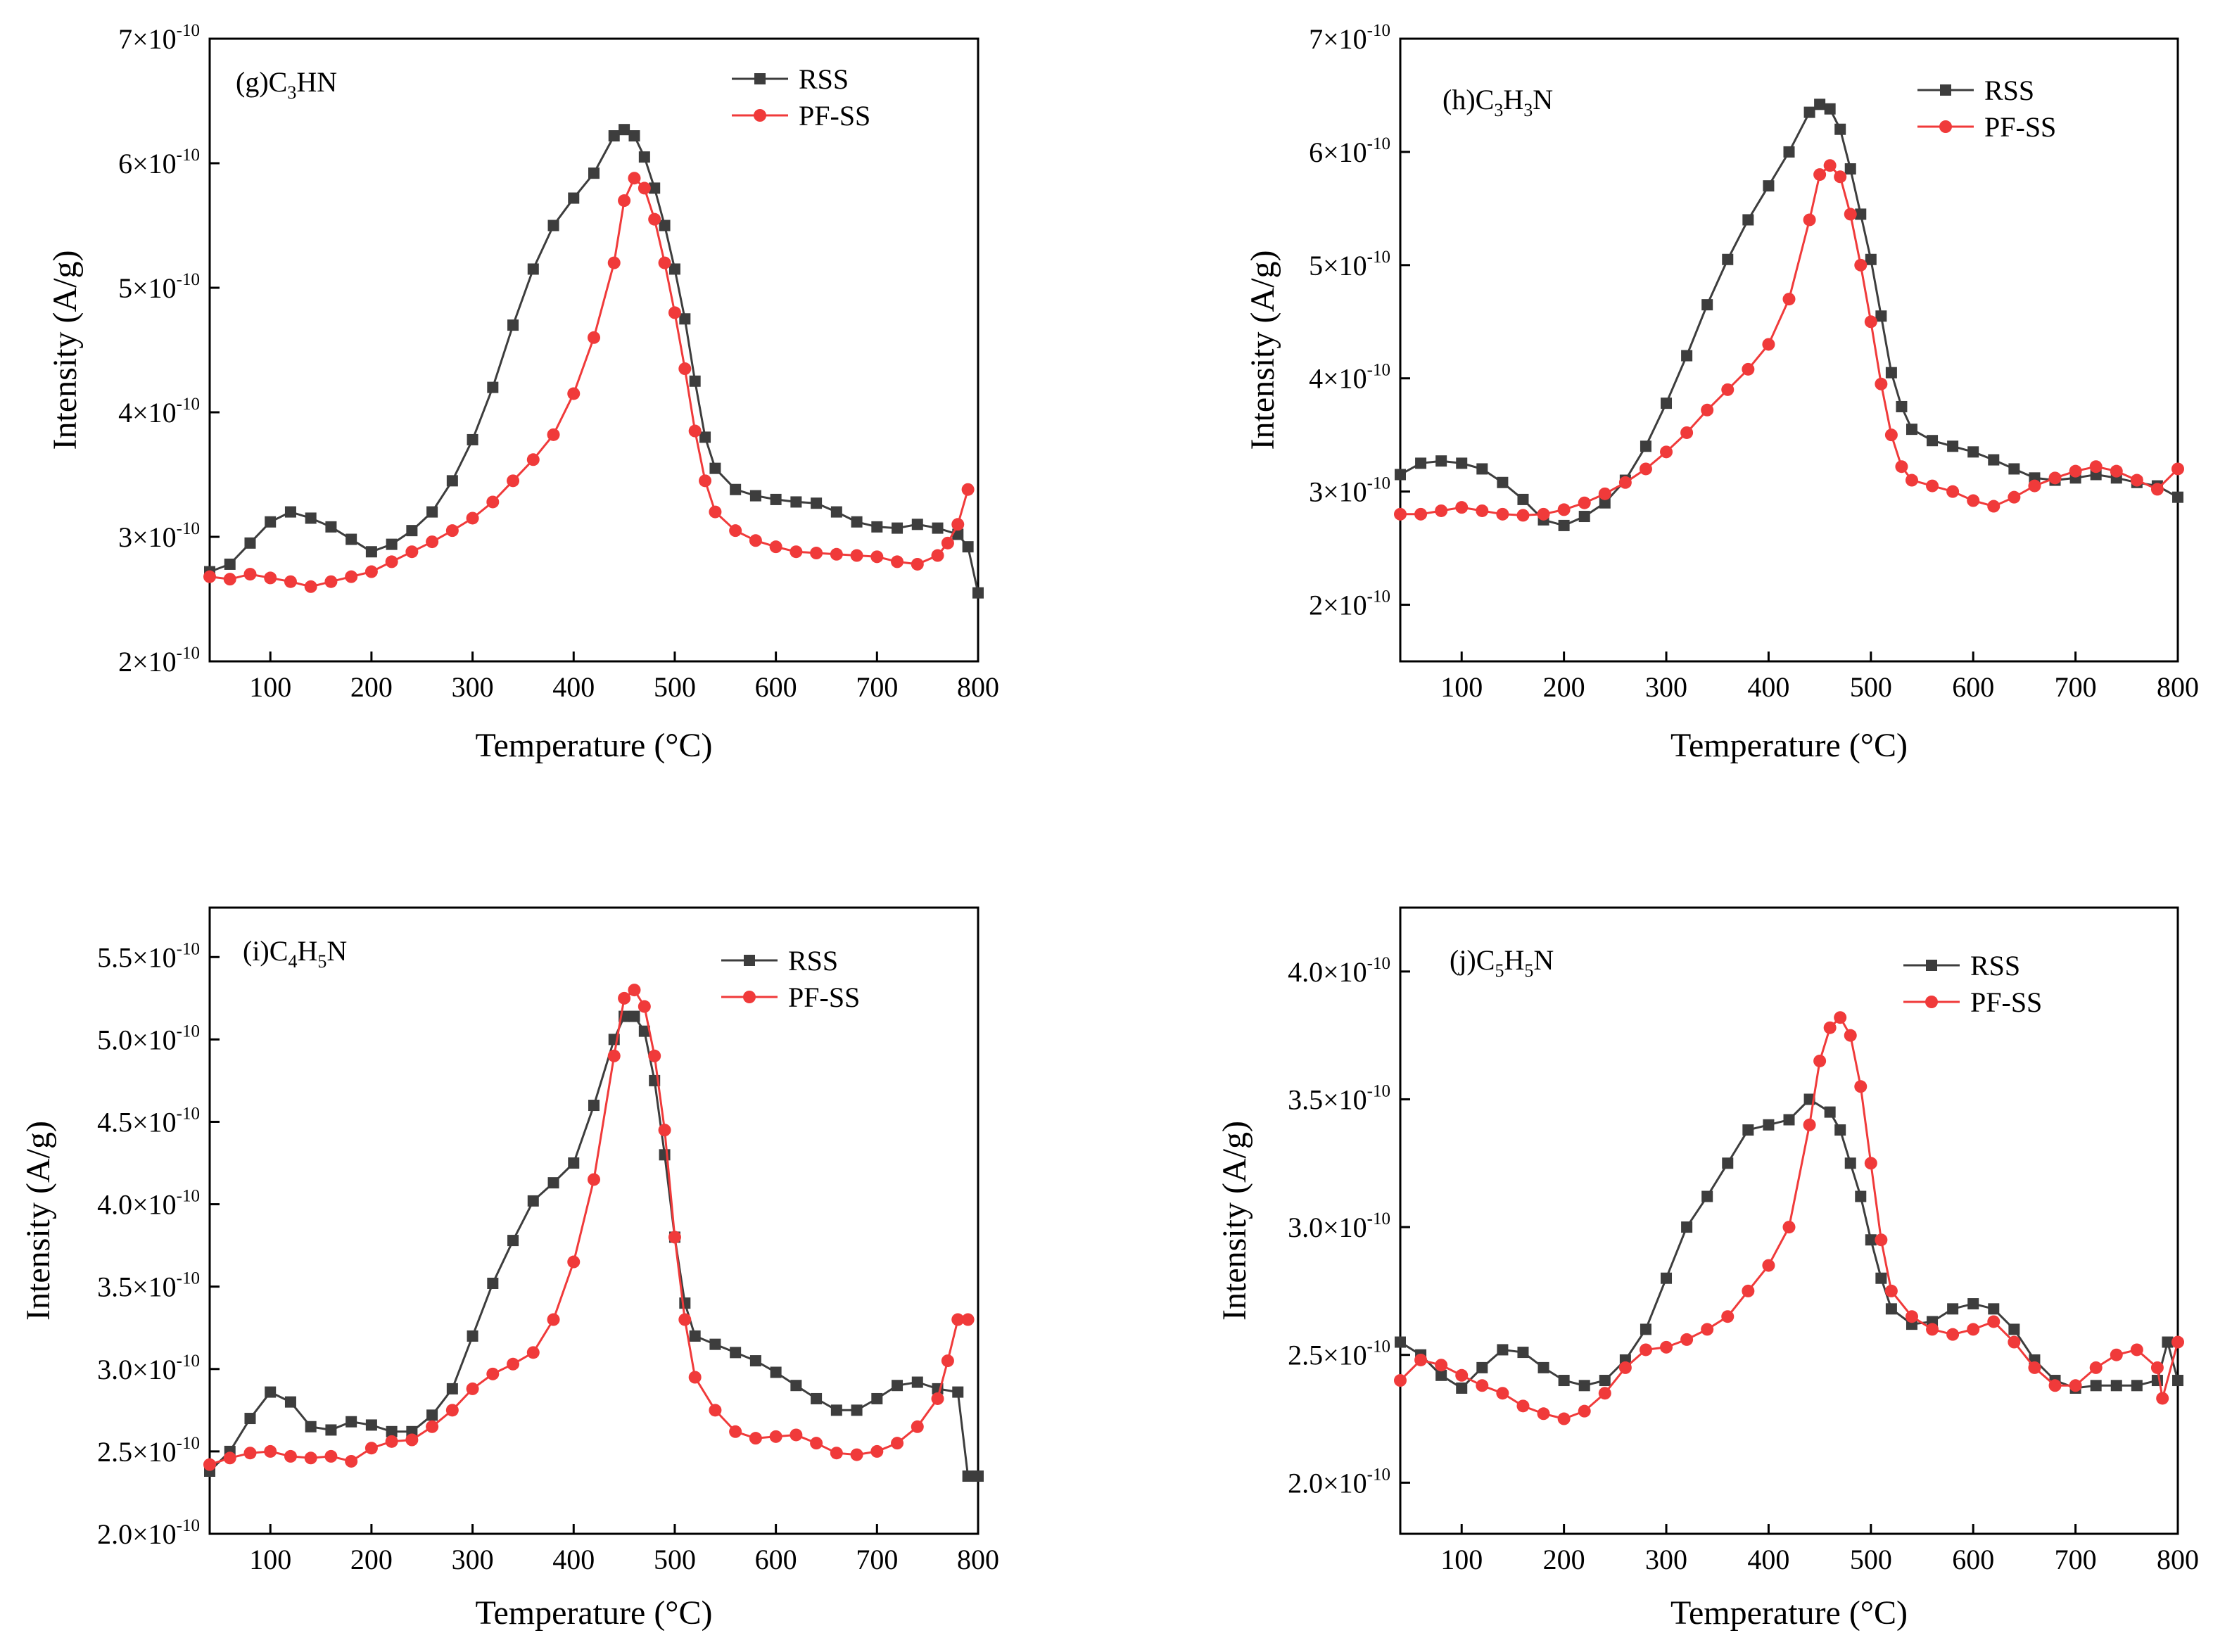 Image resolution: width=2213 pixels, height=1652 pixels. I want to click on y-tick-label: 5.0×10⁻¹⁰, so click(148, 1038).